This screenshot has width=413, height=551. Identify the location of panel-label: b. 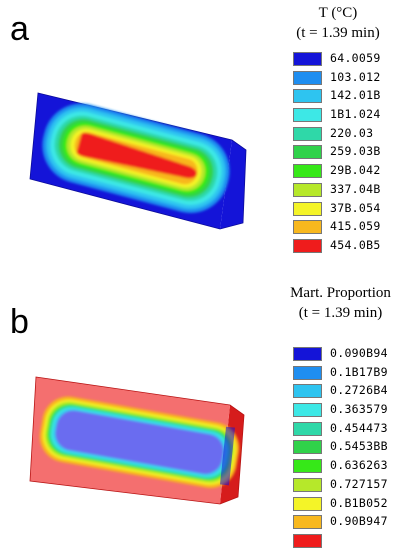
(19, 322).